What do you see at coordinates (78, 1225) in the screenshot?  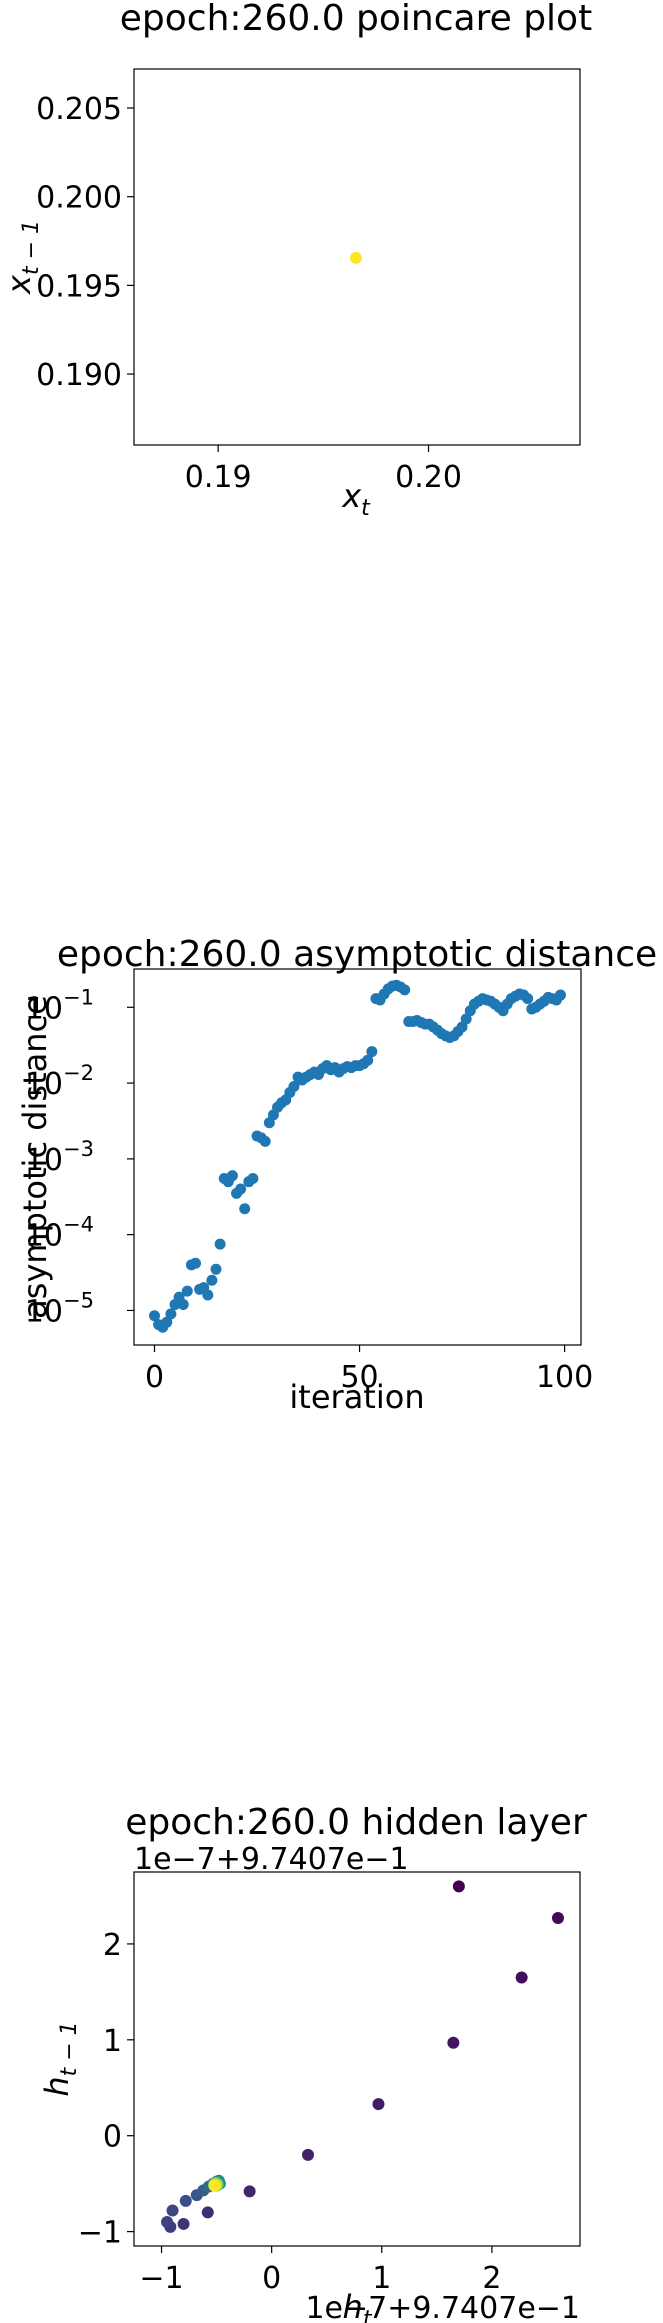 I see `y-tick-exponent: −4` at bounding box center [78, 1225].